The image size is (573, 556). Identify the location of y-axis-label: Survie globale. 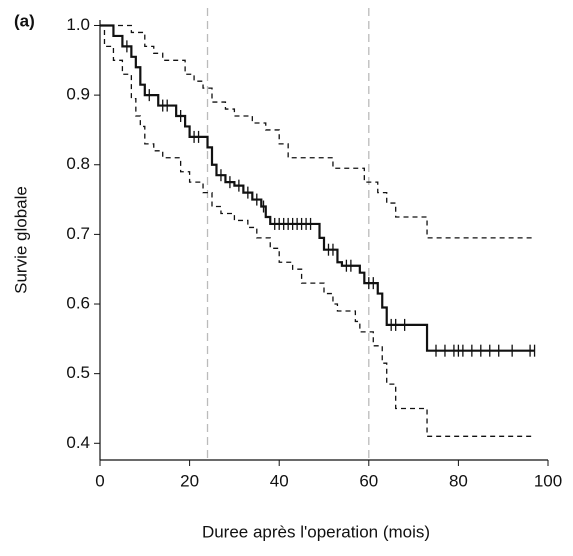
(20, 240).